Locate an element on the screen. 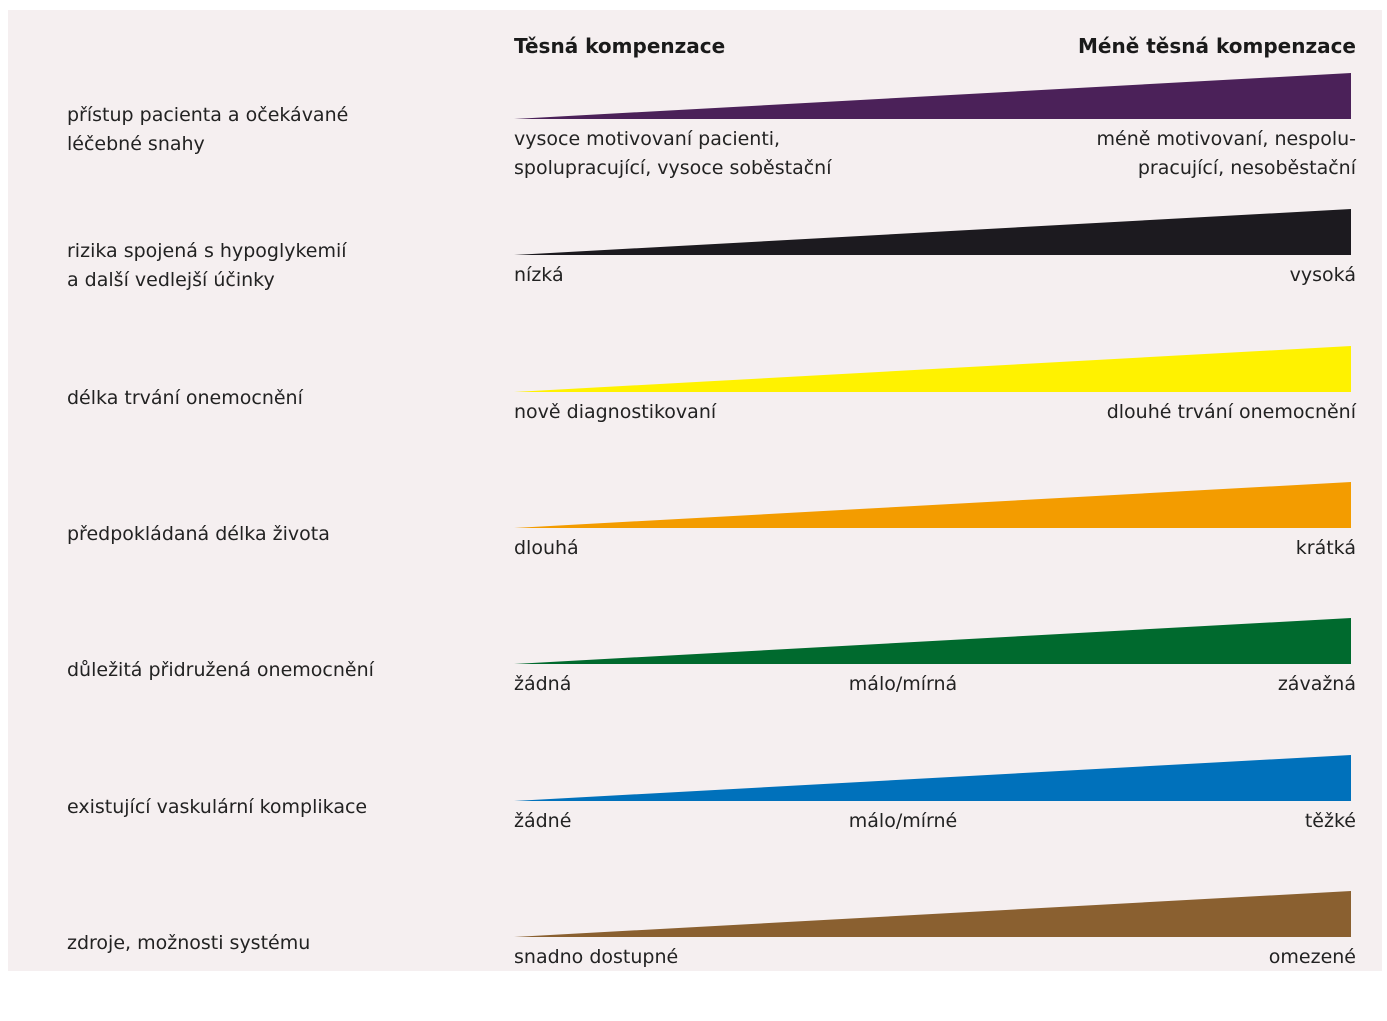 The height and width of the screenshot is (1021, 1387). high-end-label: vysoká is located at coordinates (1323, 275).